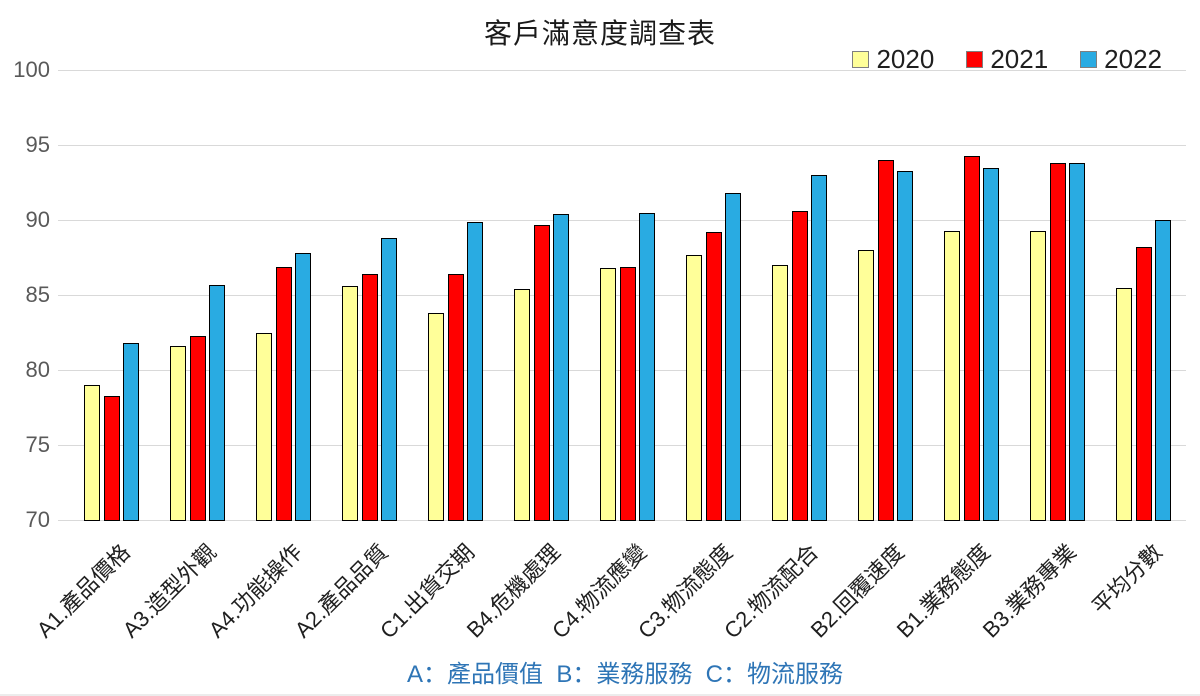 The width and height of the screenshot is (1200, 696). I want to click on y-axis-tick-label: 80, so click(37, 369).